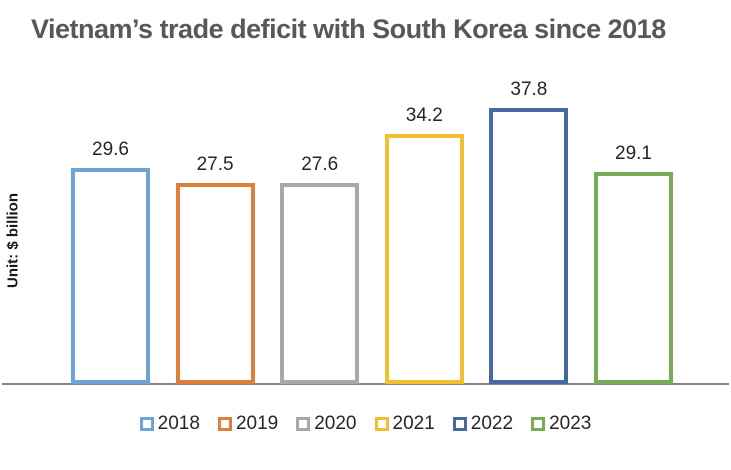 The image size is (731, 470). I want to click on legend: 2018 2019 2020 2021 2022 2023, so click(365, 424).